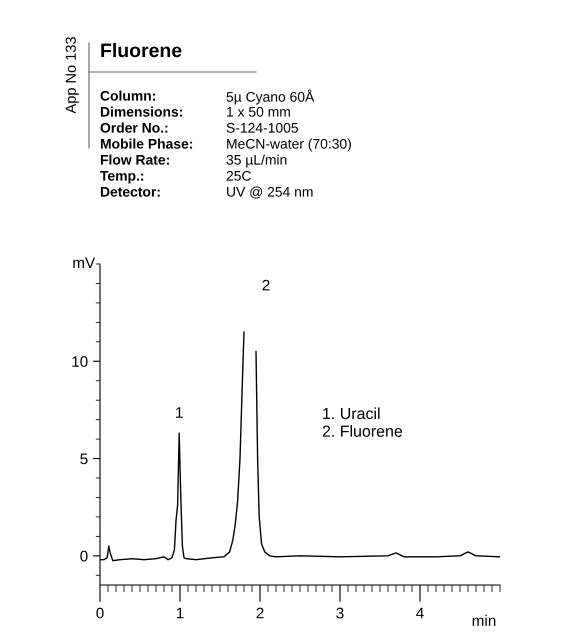 The height and width of the screenshot is (644, 584). Describe the element at coordinates (270, 97) in the screenshot. I see `text: 5µ Cyano 60Å` at that location.